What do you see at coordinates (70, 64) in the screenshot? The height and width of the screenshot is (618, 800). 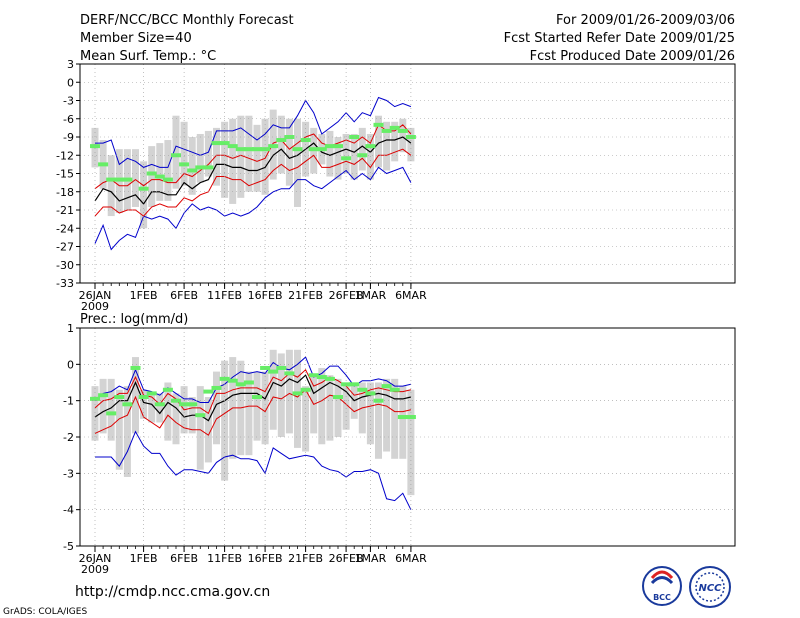 I see `temp-ytick-label: 3` at bounding box center [70, 64].